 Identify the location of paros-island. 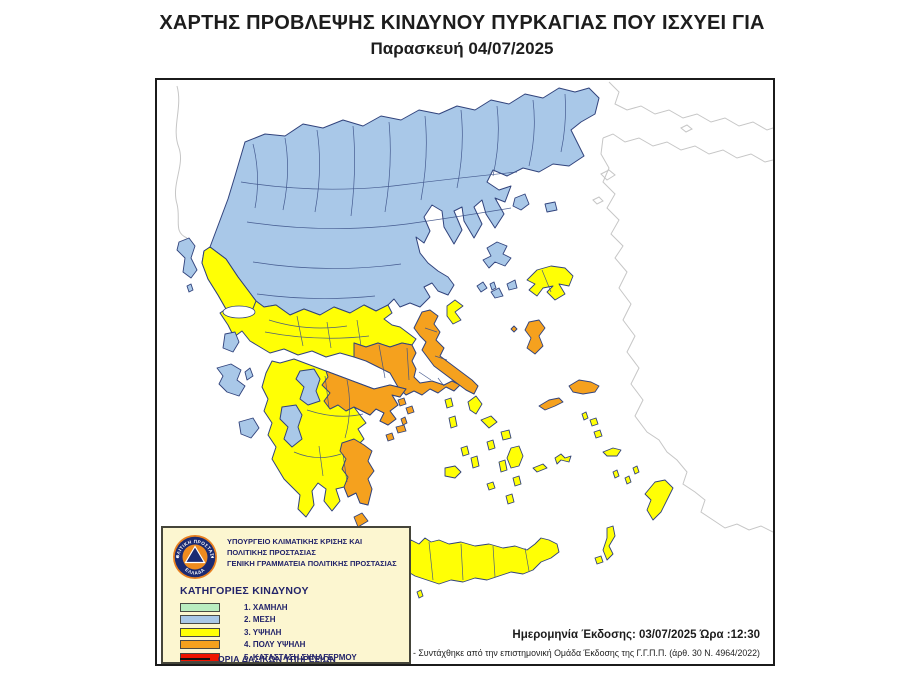
(503, 466).